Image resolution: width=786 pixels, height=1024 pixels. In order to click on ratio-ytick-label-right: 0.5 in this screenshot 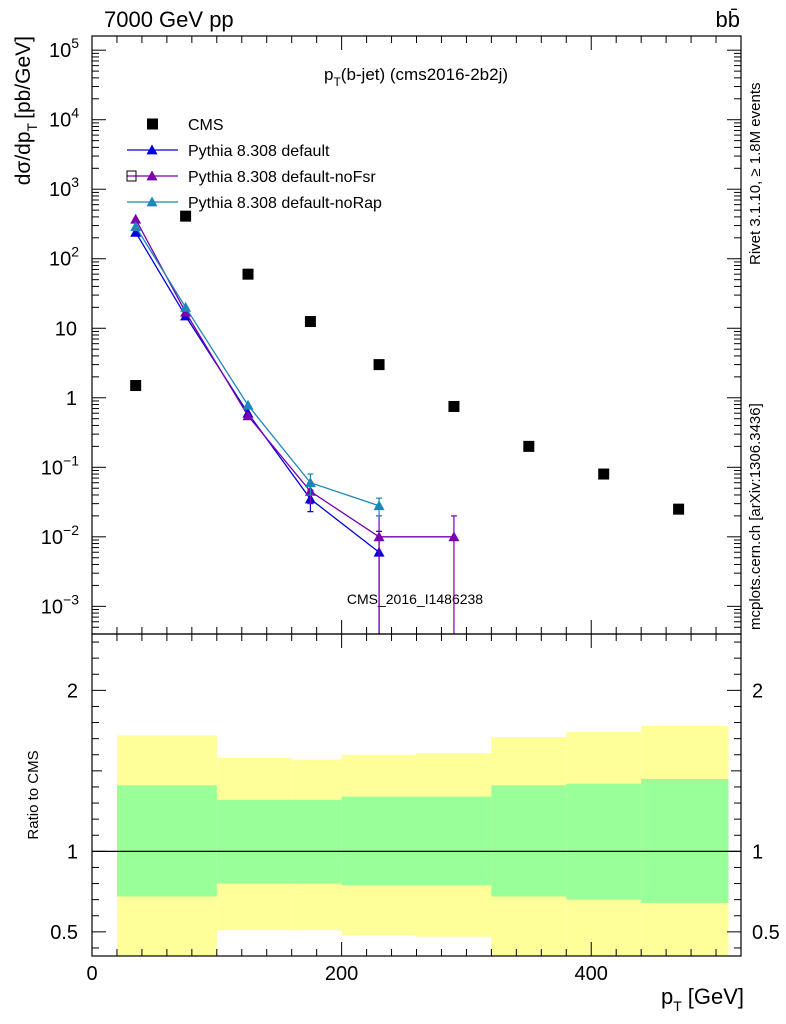, I will do `click(766, 933)`.